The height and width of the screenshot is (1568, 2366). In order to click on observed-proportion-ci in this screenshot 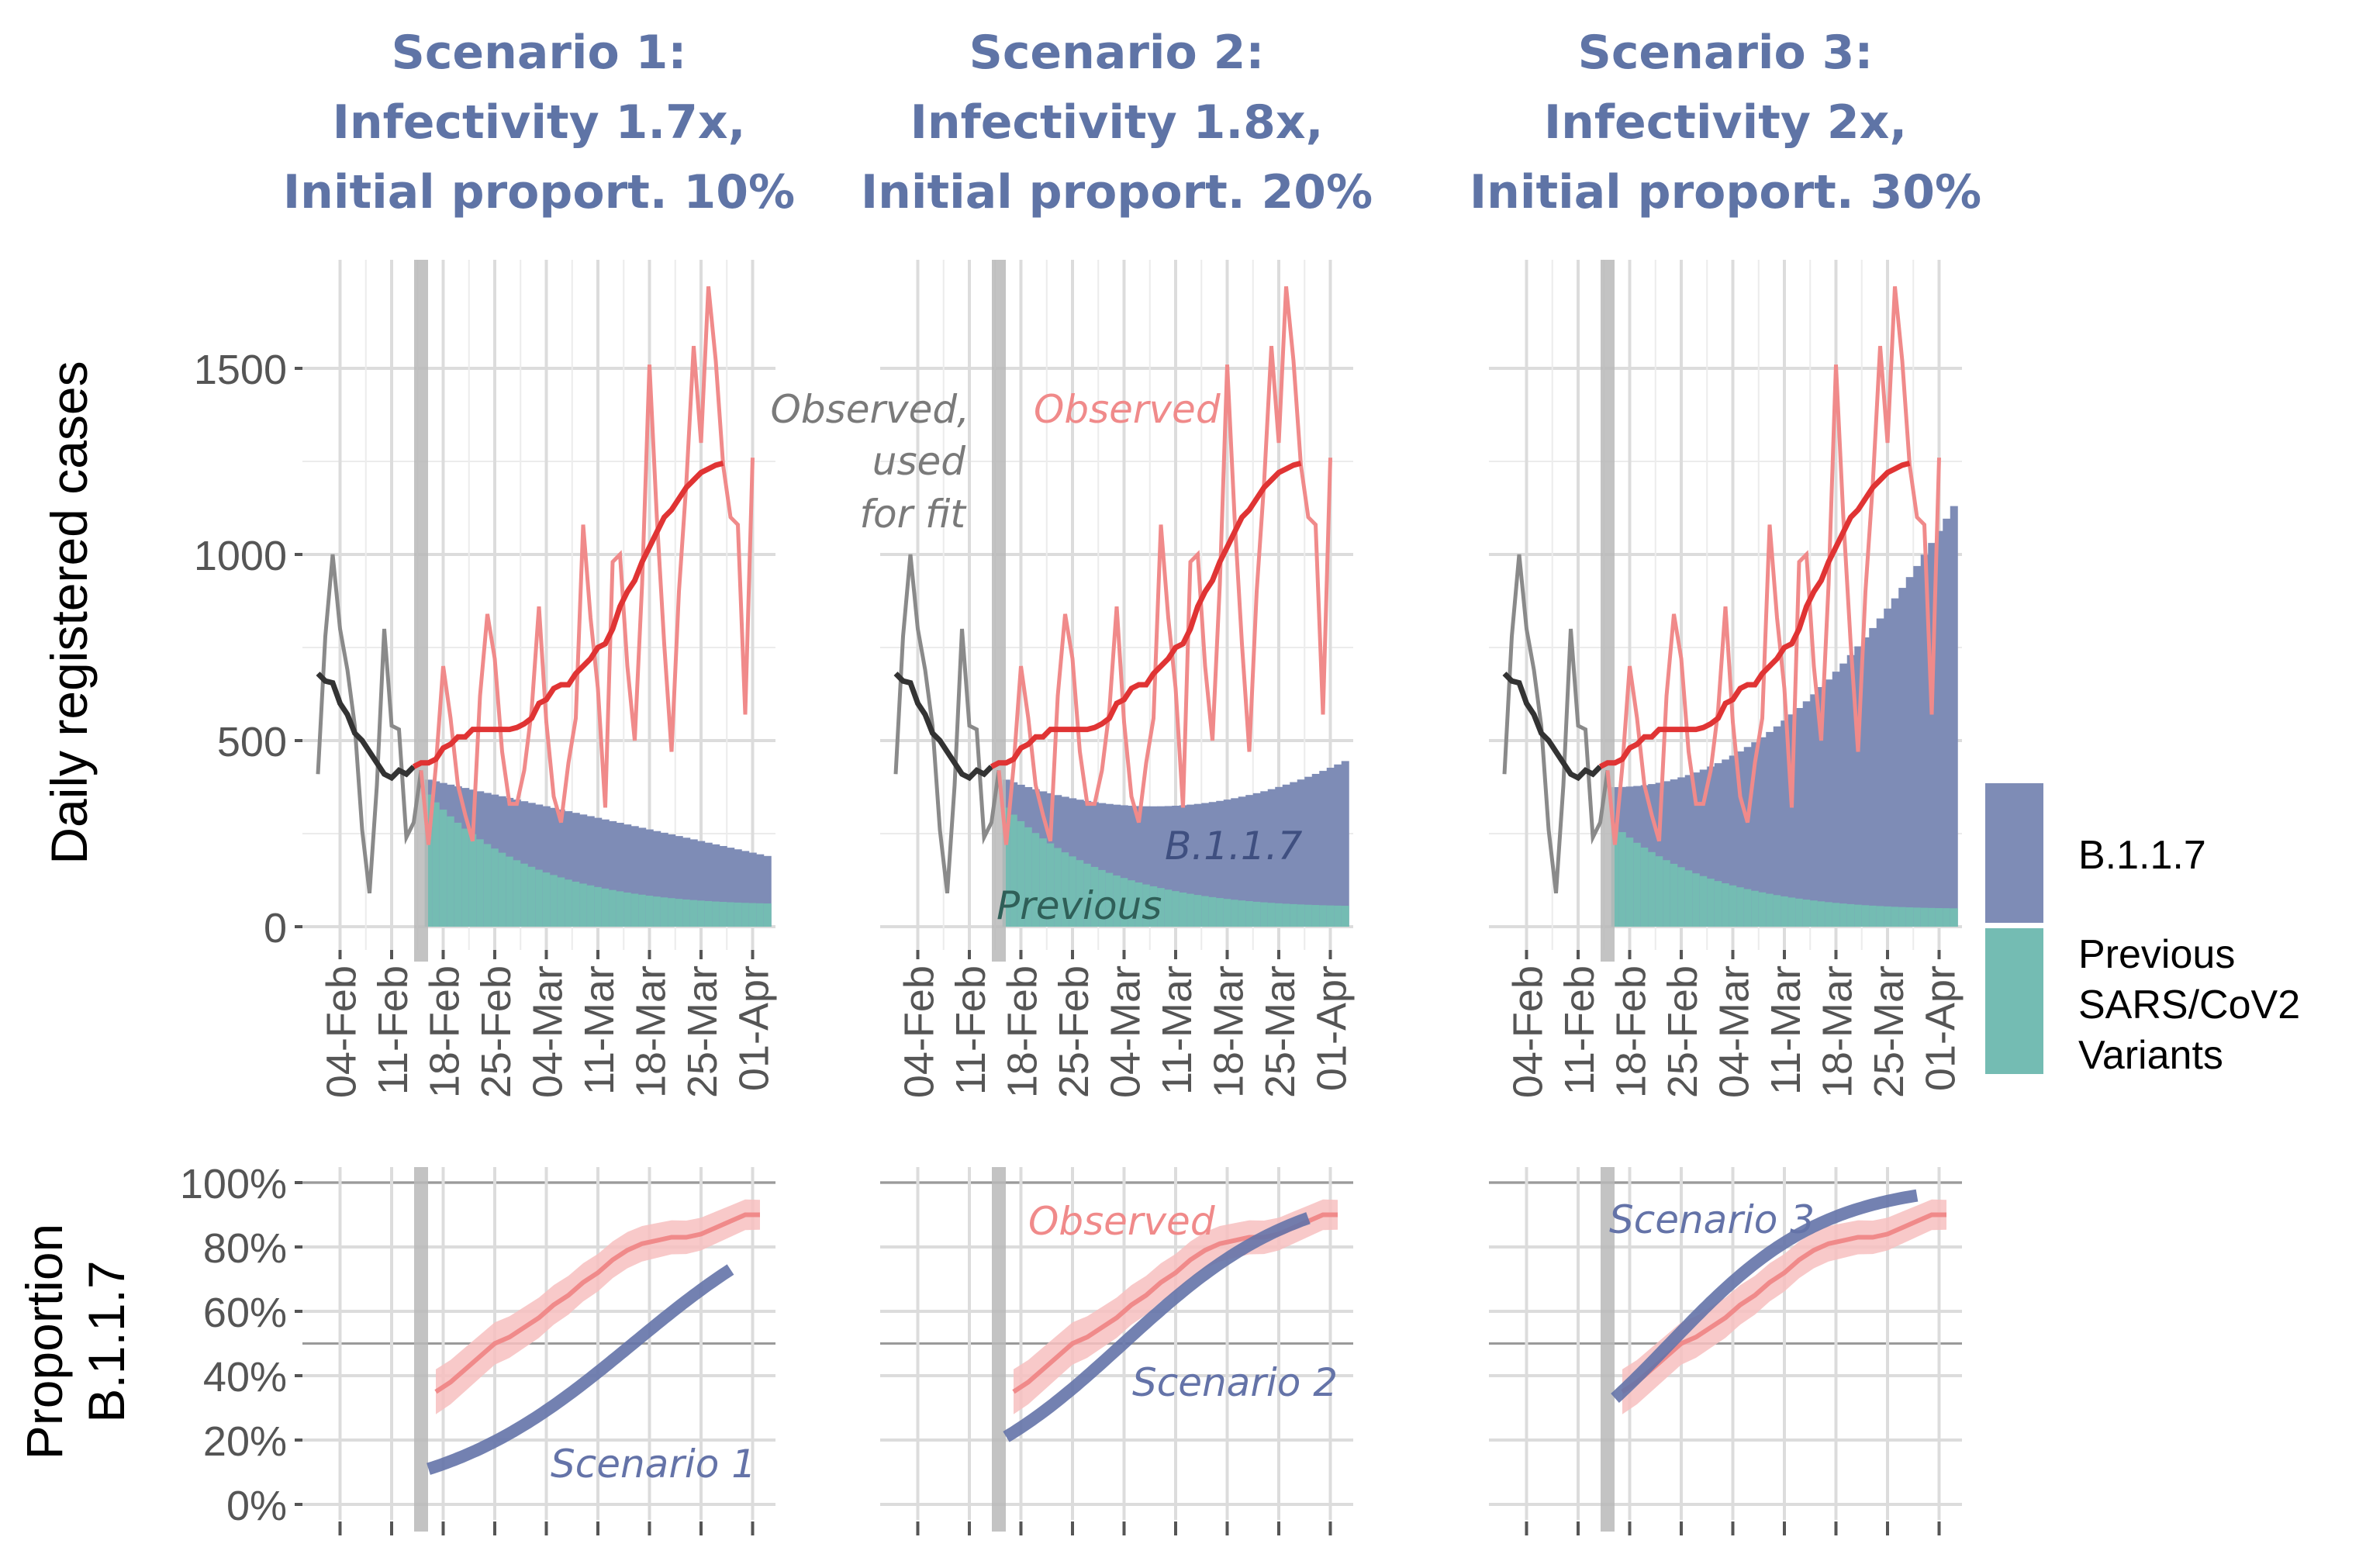, I will do `click(598, 1306)`.